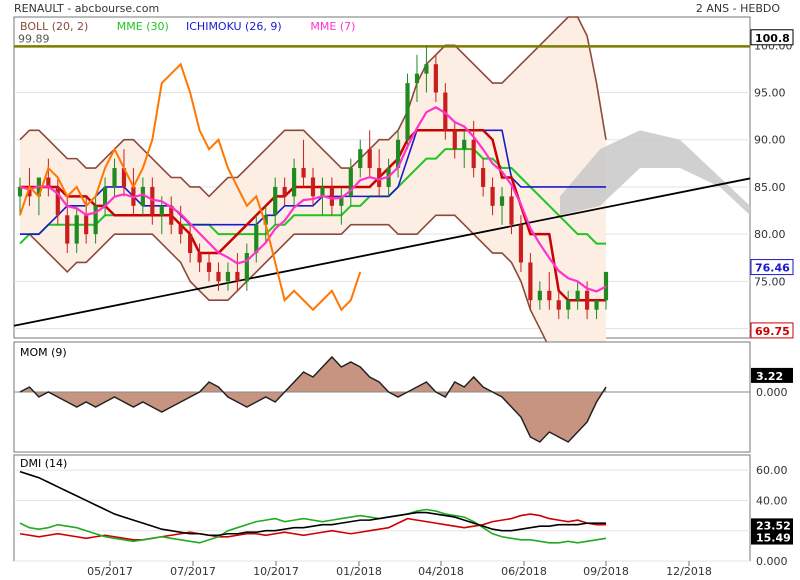  What do you see at coordinates (772, 38) in the screenshot?
I see `price-badge: 100.8` at bounding box center [772, 38].